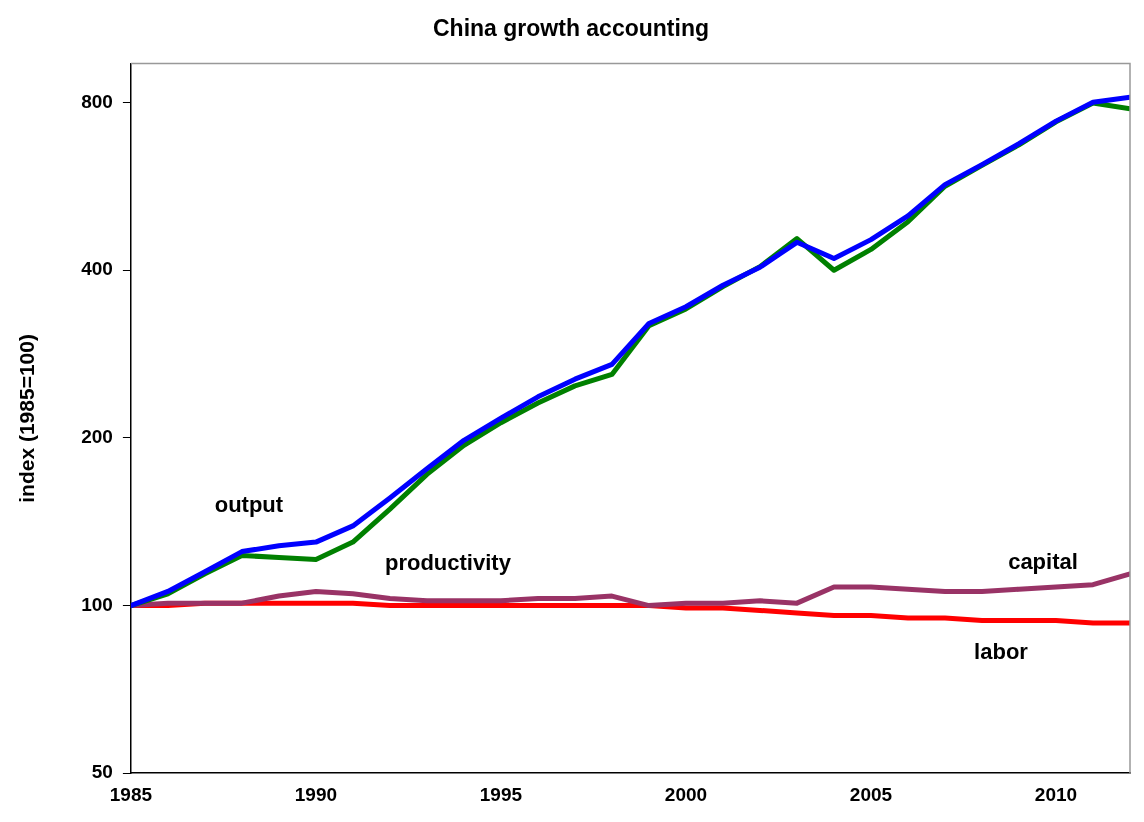  I want to click on x-tick-label: 2005, so click(871, 794).